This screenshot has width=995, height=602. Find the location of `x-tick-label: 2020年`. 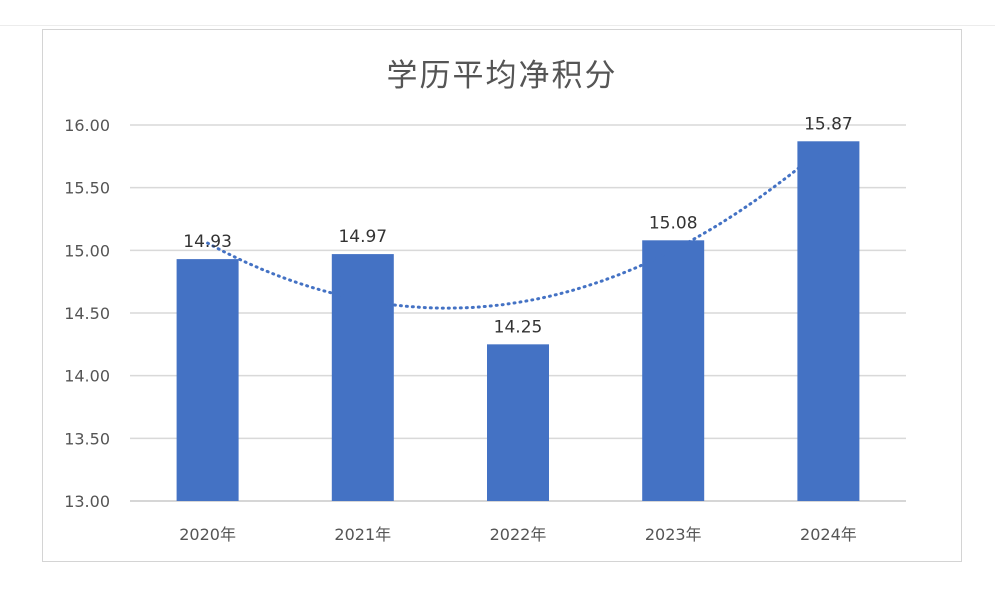

x-tick-label: 2020年 is located at coordinates (207, 534).